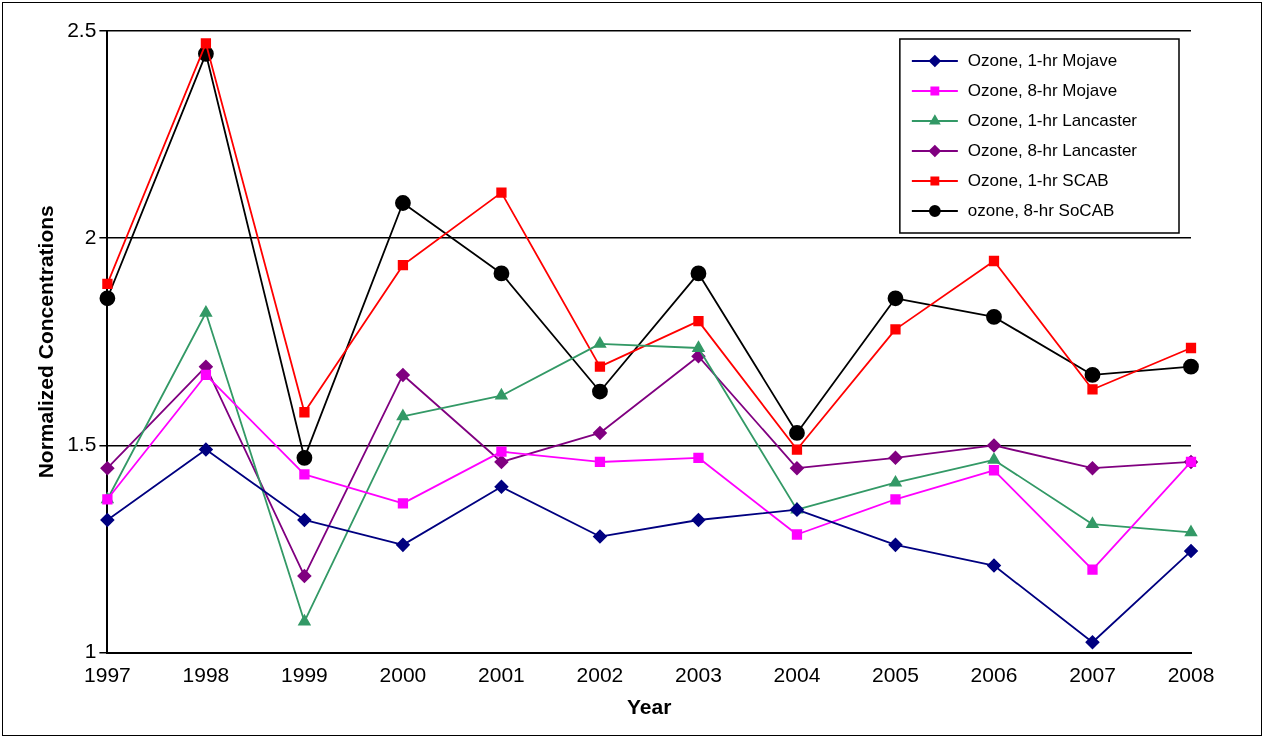  I want to click on x-tick-label: 2007, so click(1092, 674).